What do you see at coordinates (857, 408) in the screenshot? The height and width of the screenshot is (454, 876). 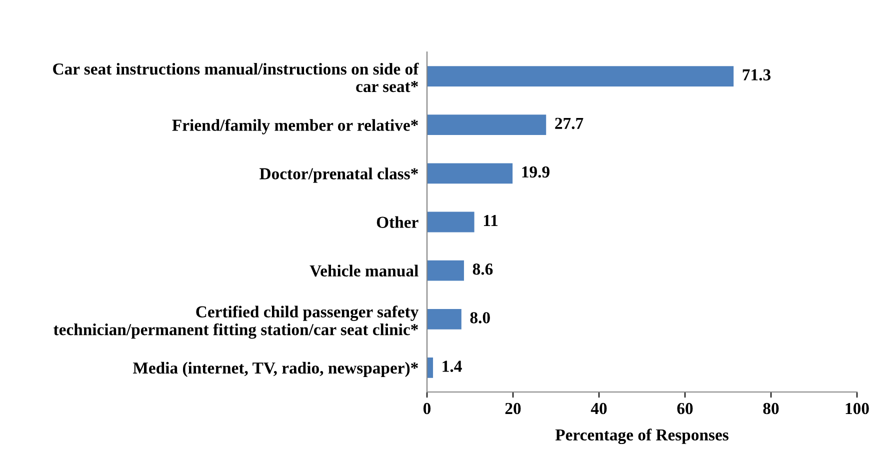 I see `x-tick-label: 100` at bounding box center [857, 408].